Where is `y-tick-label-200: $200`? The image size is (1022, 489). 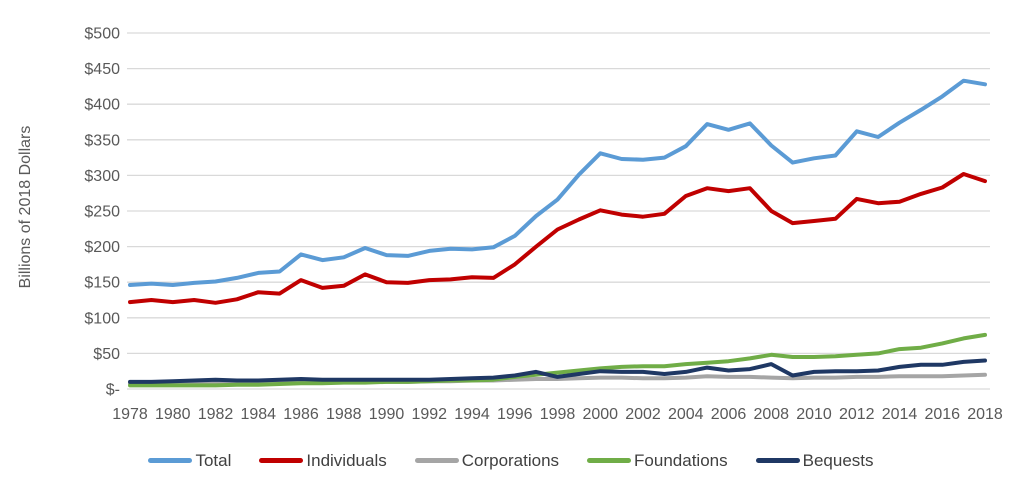 y-tick-label-200: $200 is located at coordinates (102, 247).